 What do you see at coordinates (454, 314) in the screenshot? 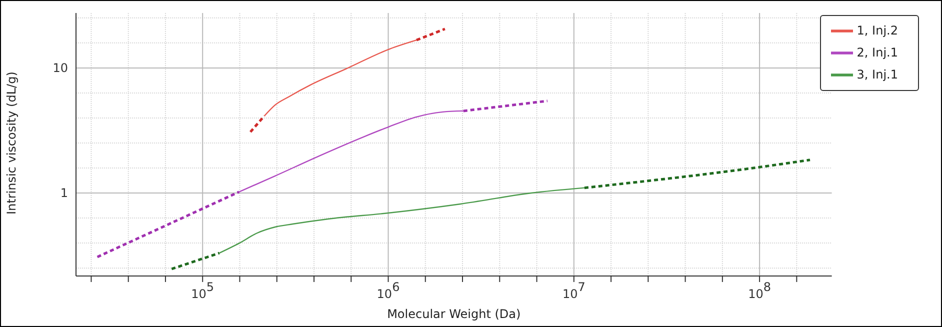
I see `x-axis-title: Molecular Weight (Da)` at bounding box center [454, 314].